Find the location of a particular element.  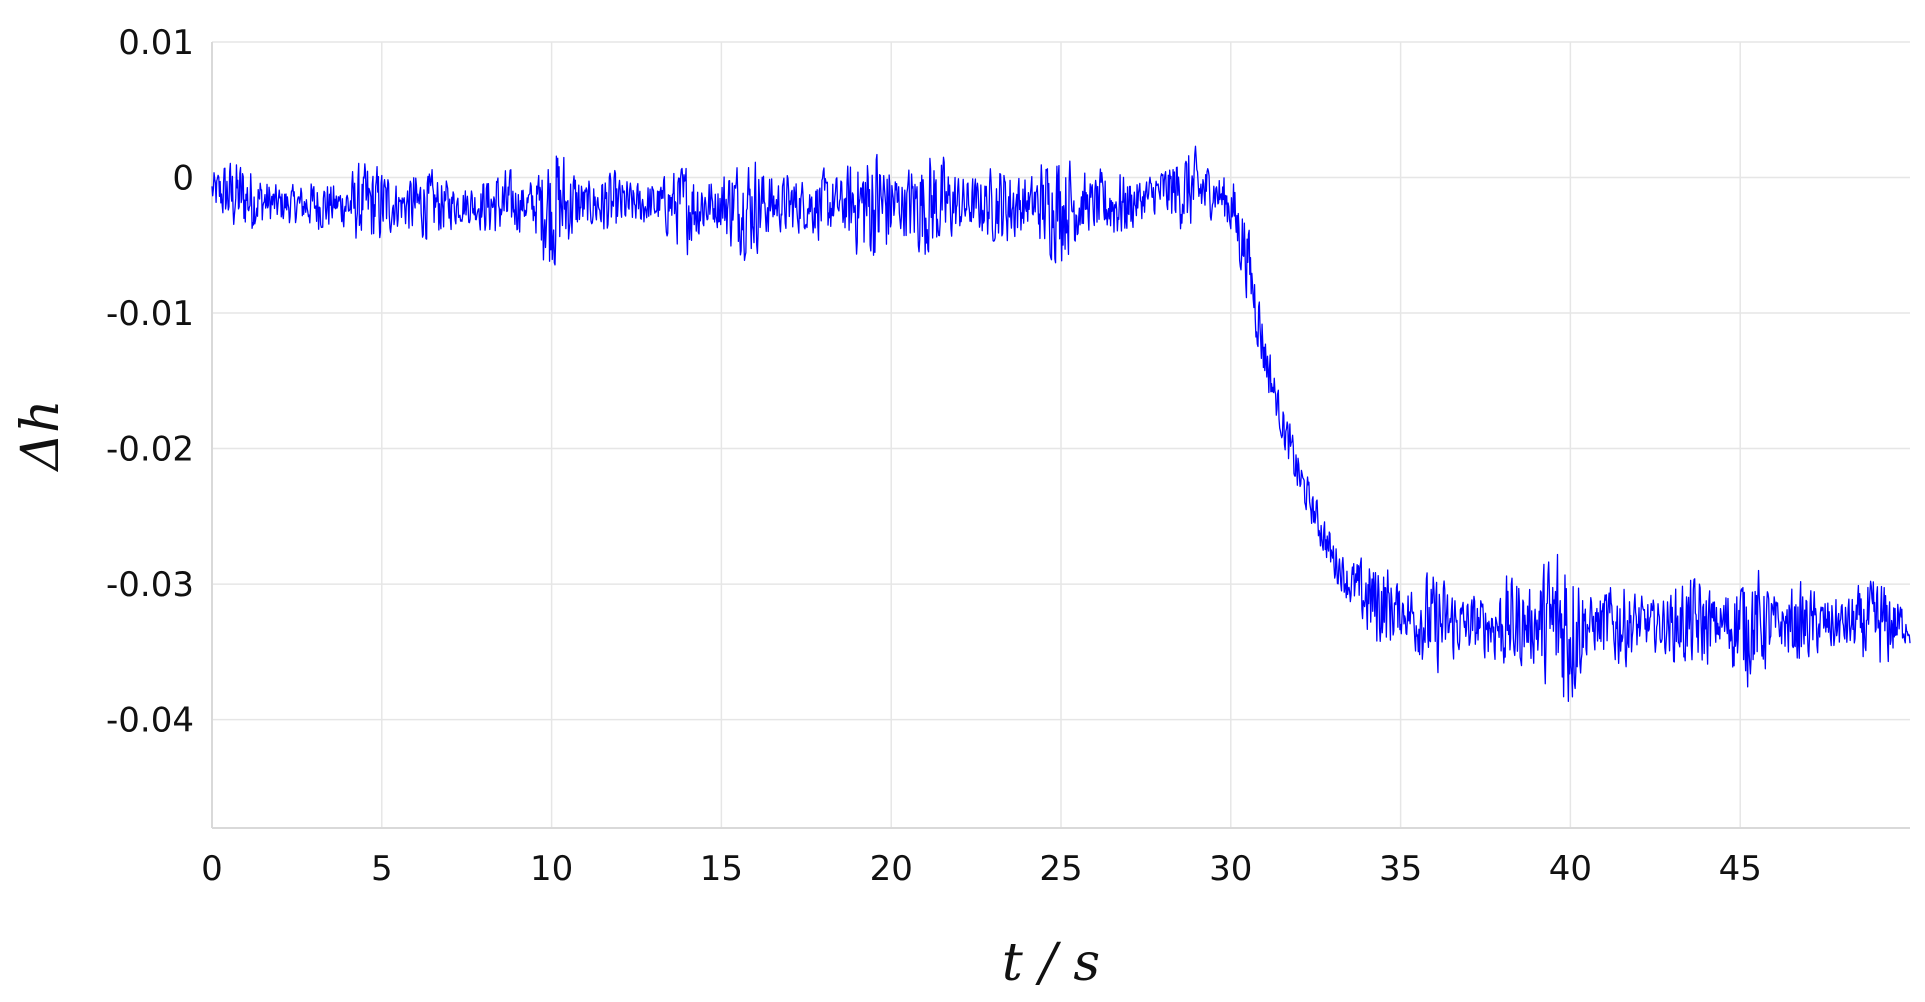

x-tick-label: 5 is located at coordinates (382, 869).